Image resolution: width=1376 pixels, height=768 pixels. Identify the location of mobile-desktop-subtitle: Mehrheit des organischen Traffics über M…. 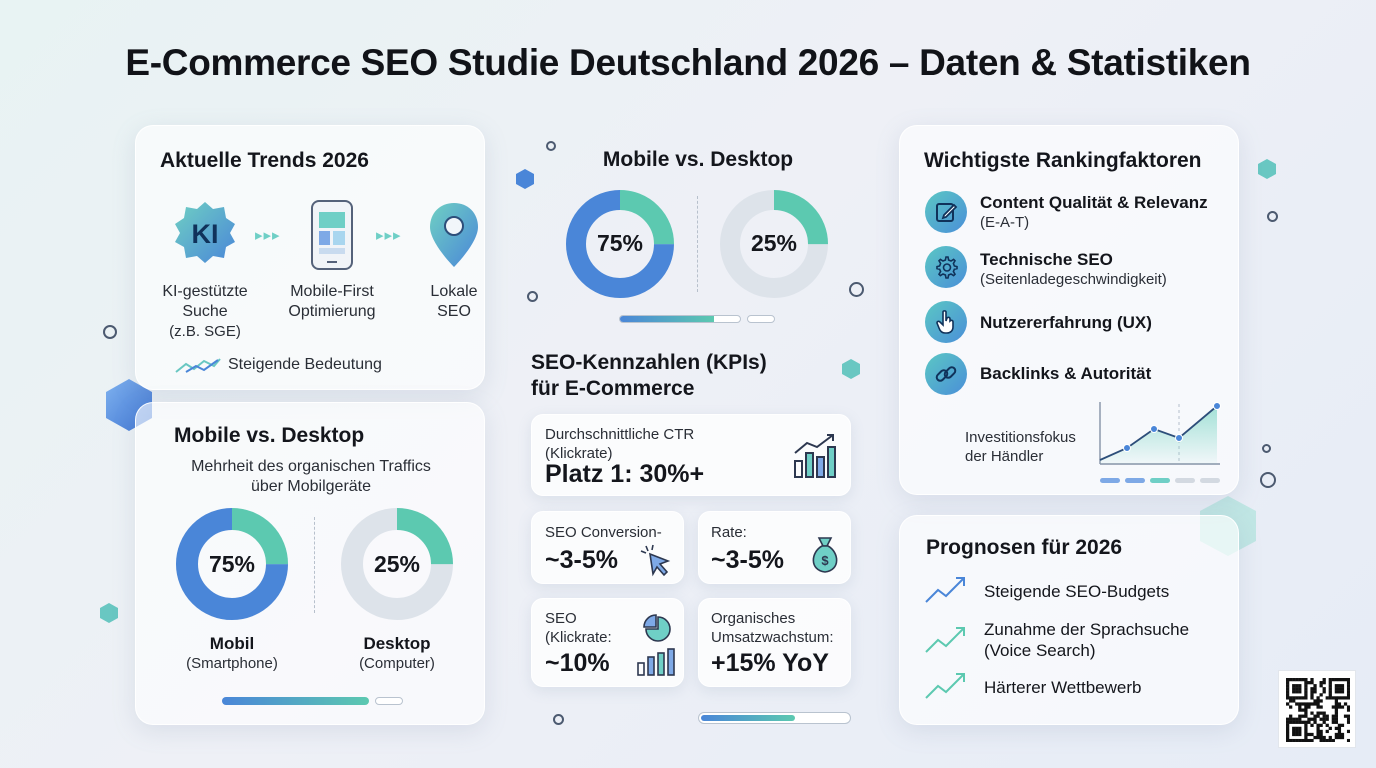
(311, 477).